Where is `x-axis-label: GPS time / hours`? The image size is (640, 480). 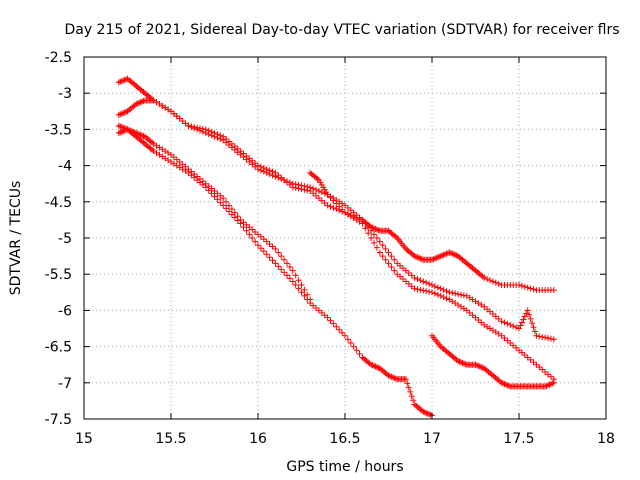
x-axis-label: GPS time / hours is located at coordinates (344, 467).